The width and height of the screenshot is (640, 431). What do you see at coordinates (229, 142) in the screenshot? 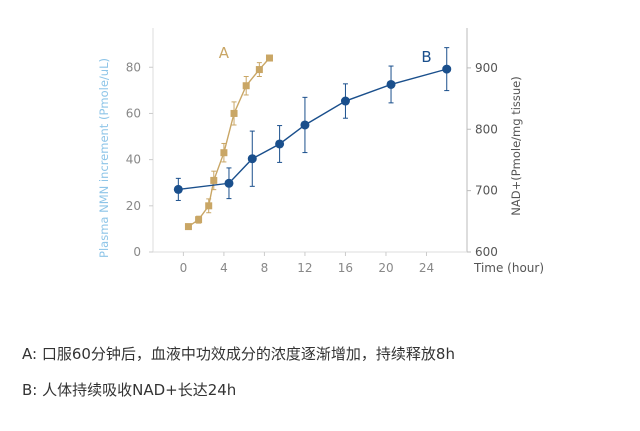
I see `series-a-line` at bounding box center [229, 142].